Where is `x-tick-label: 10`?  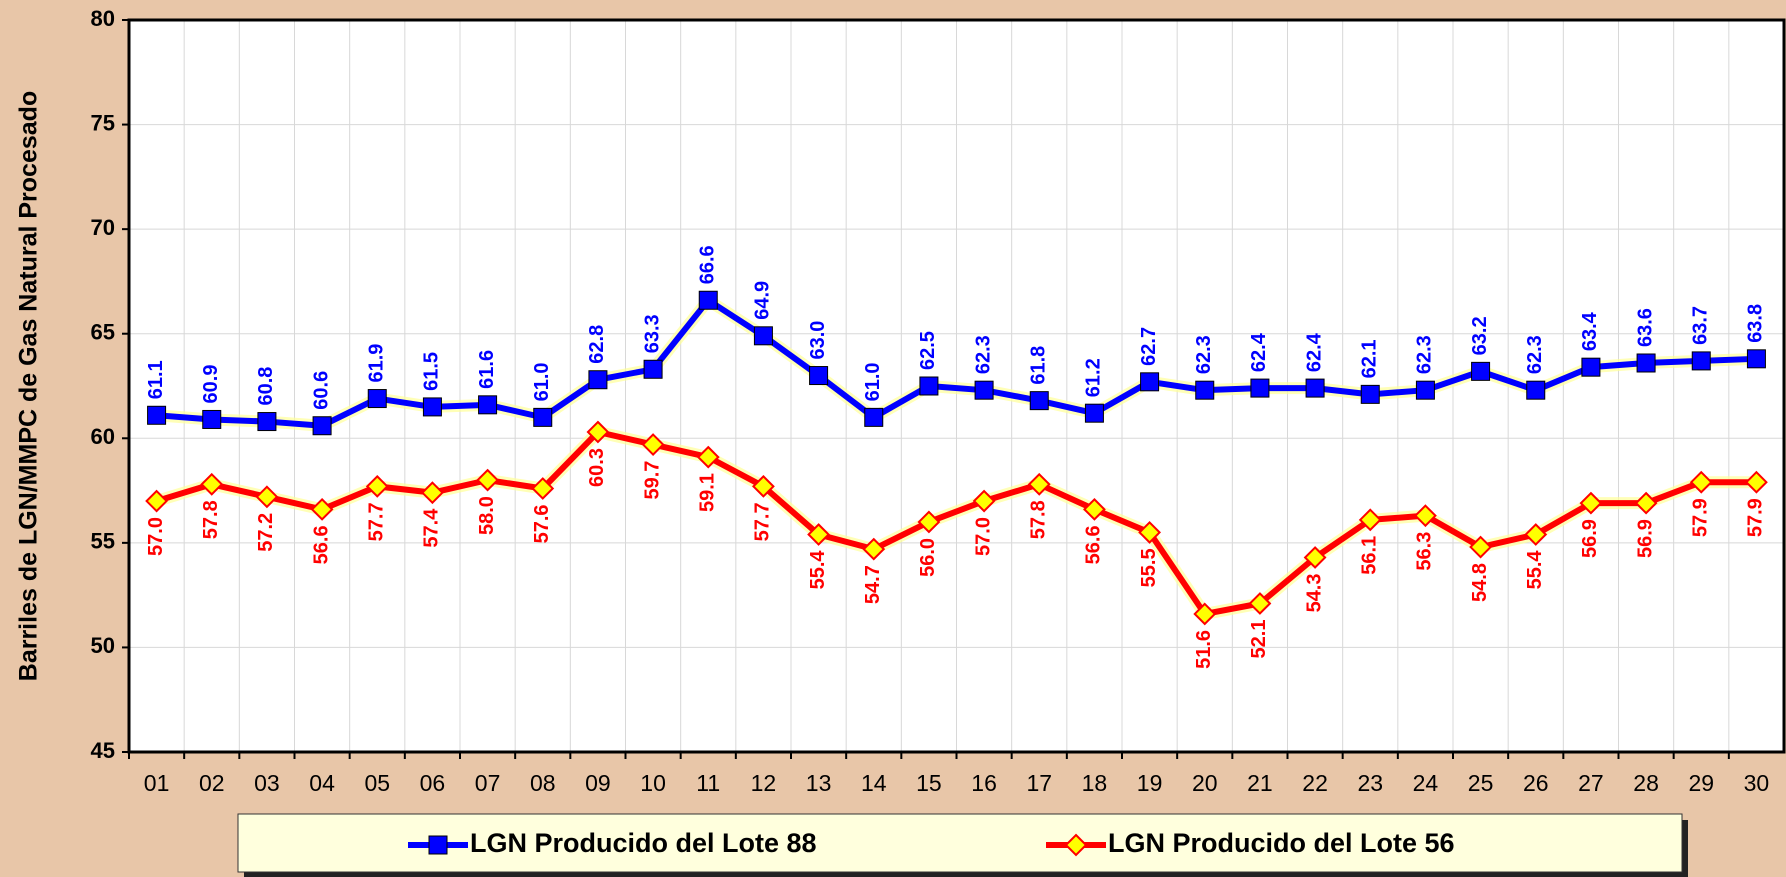
x-tick-label: 10 is located at coordinates (653, 783).